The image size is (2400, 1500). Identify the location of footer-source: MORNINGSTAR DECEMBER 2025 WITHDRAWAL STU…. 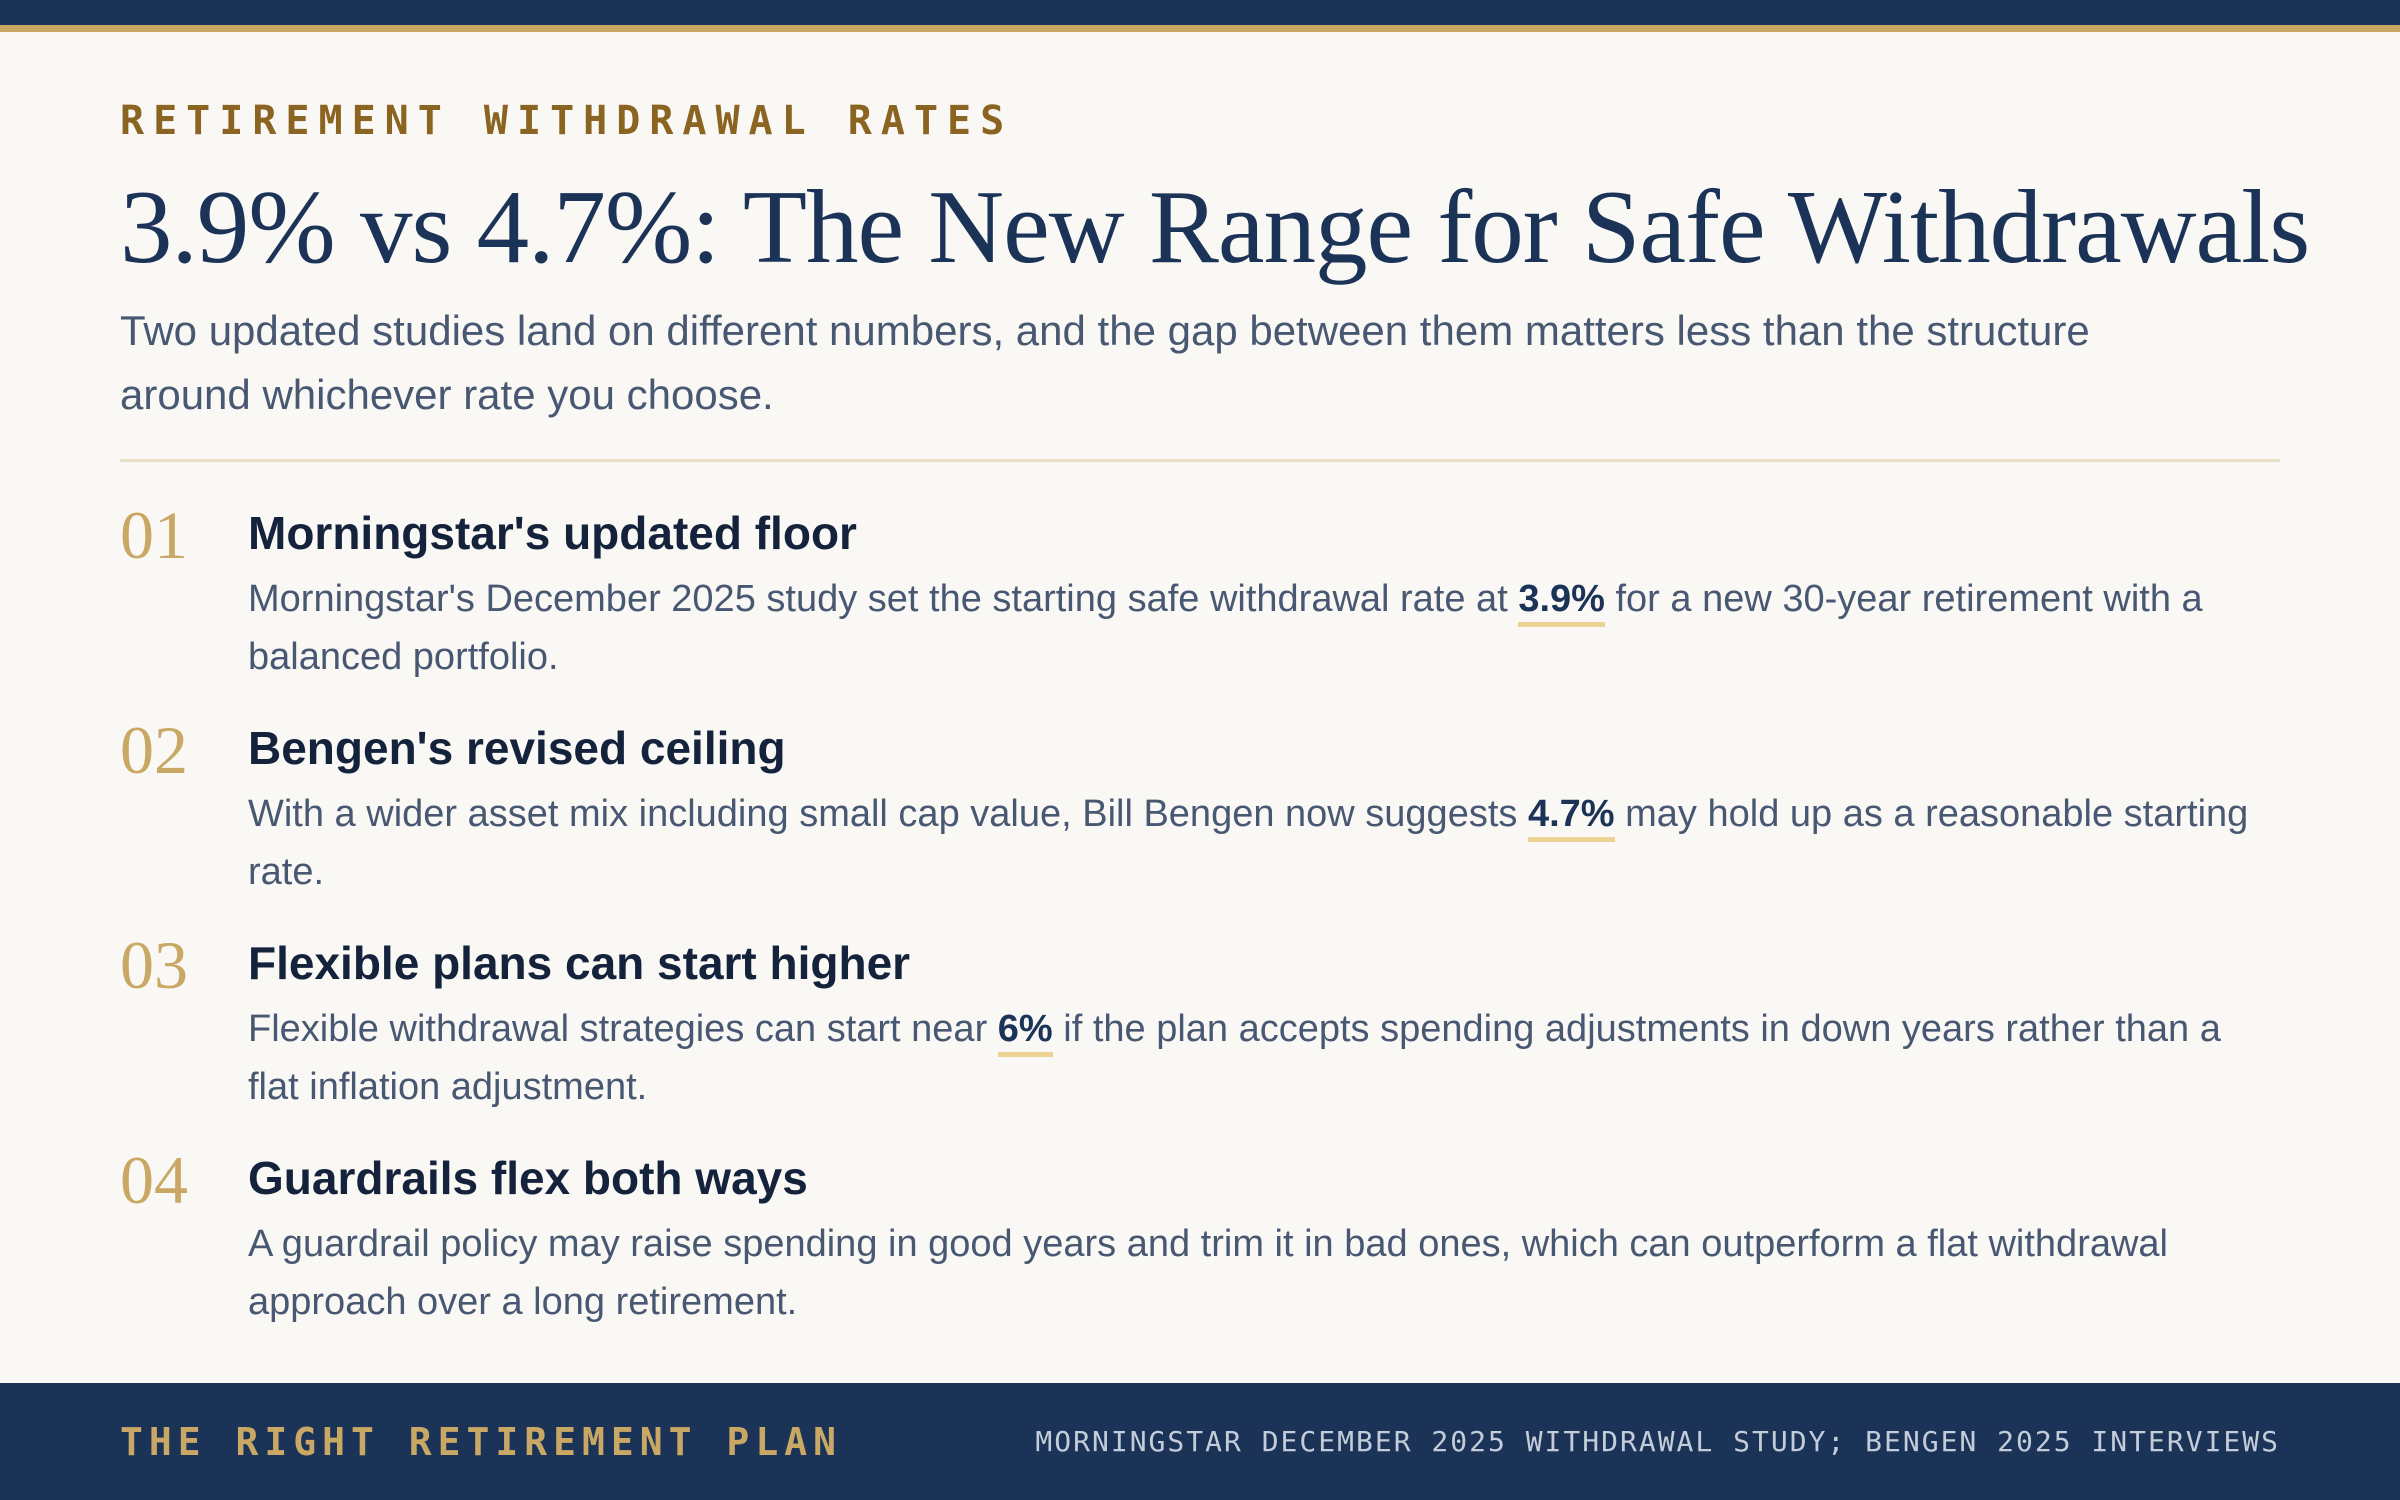
(1657, 1441).